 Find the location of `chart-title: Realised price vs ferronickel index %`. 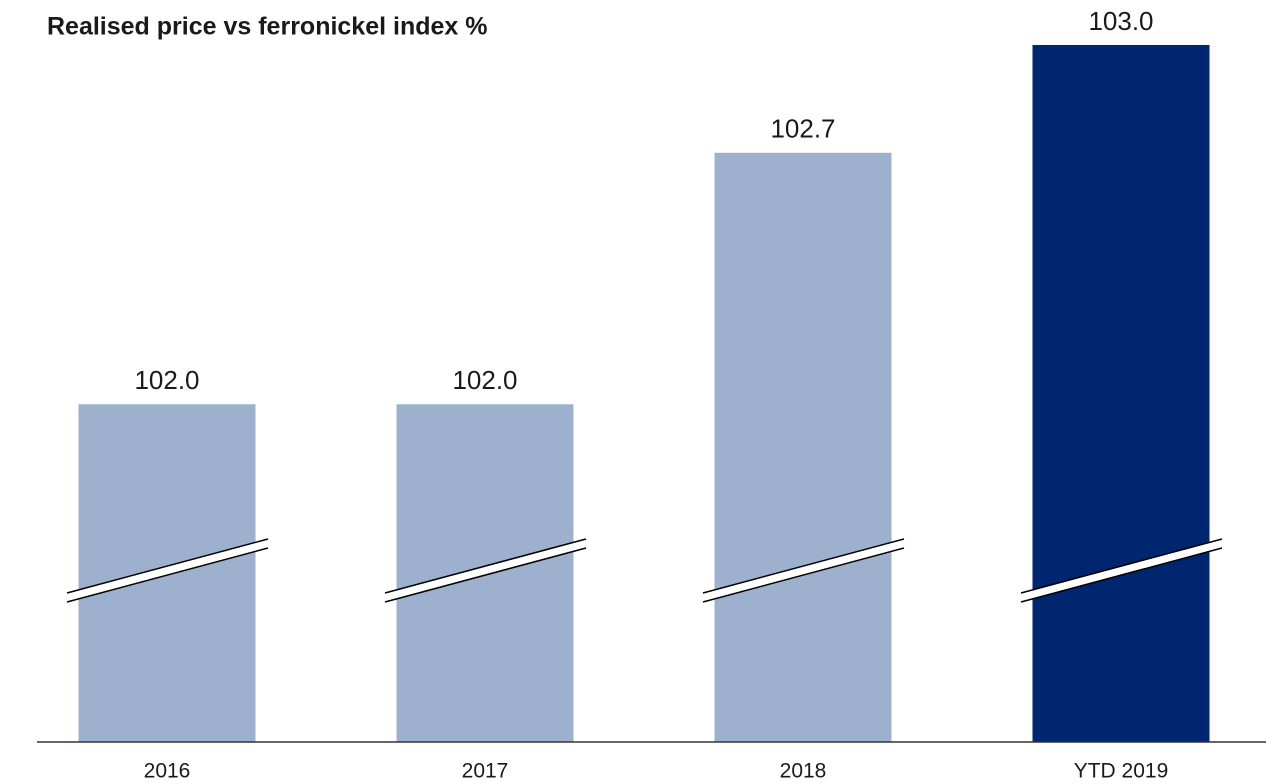

chart-title: Realised price vs ferronickel index % is located at coordinates (267, 27).